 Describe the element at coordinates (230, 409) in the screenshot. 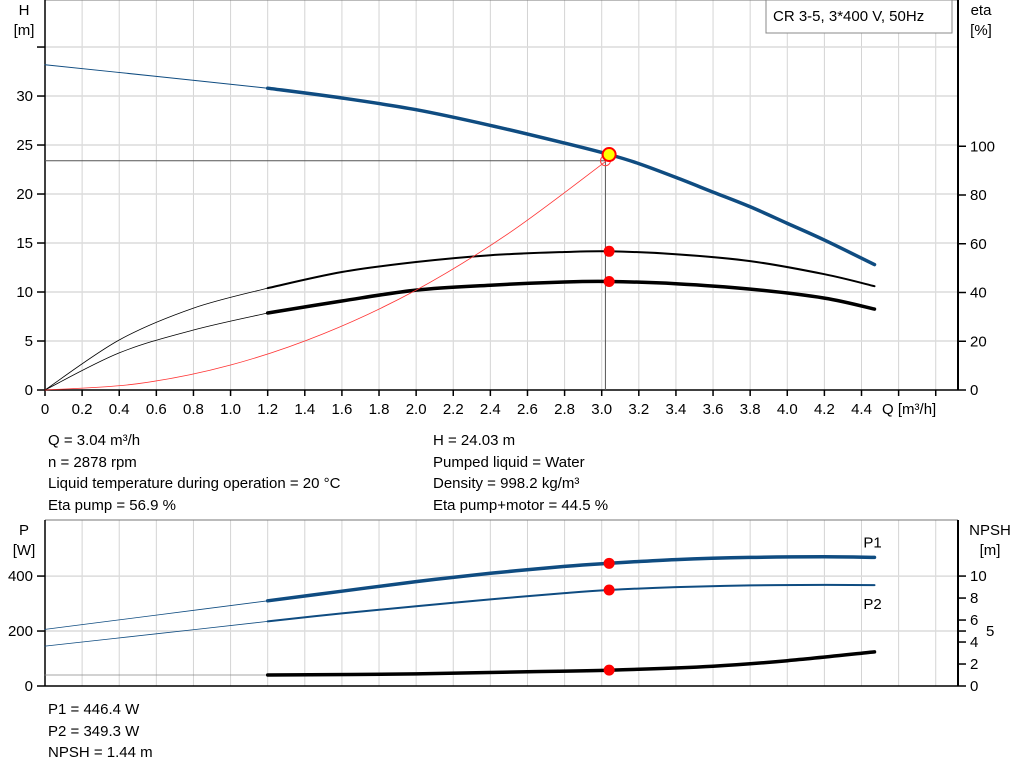

I see `x-tick-label: 1.0` at that location.